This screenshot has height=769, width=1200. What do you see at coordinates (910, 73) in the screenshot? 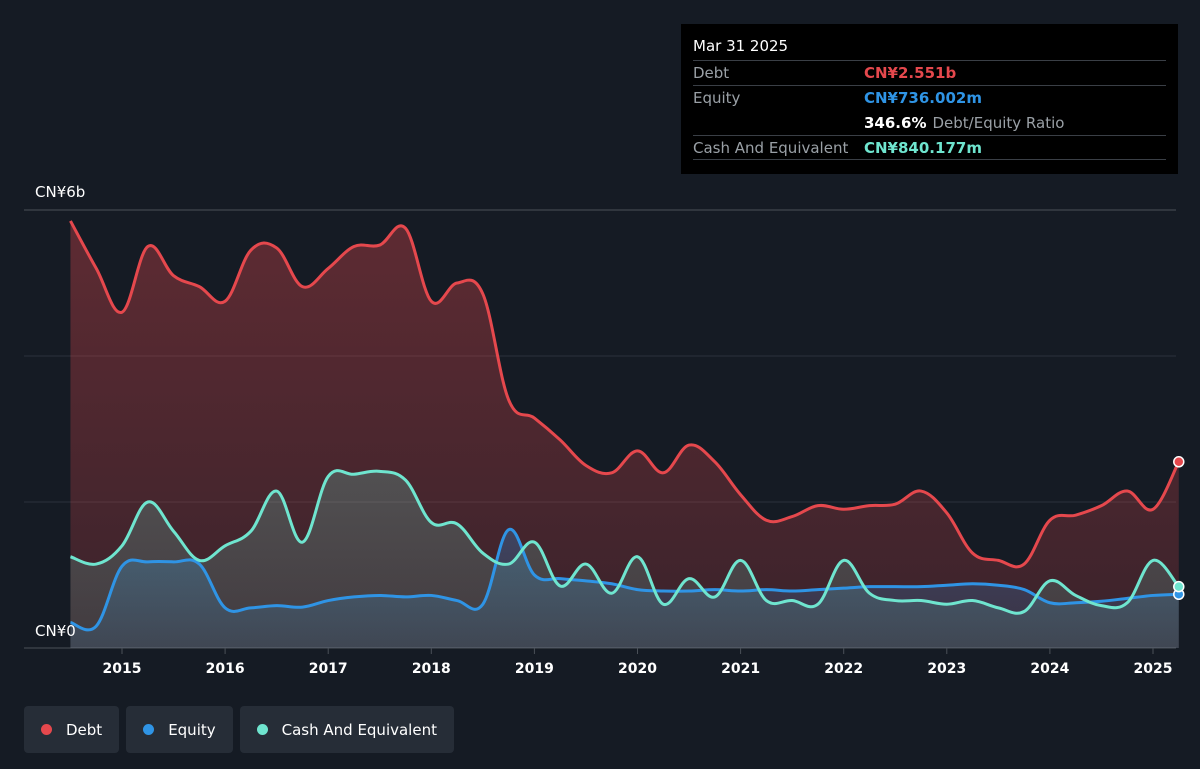
I see `tooltip-debt-value: CN¥2.551b` at bounding box center [910, 73].